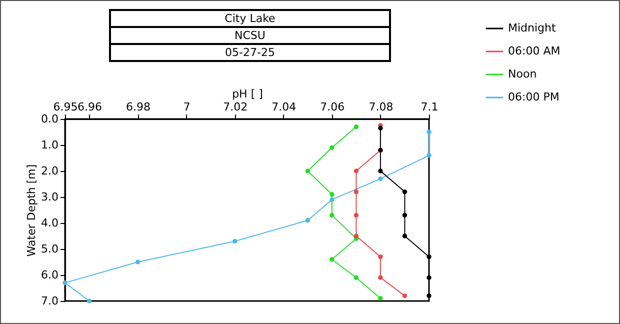 Image resolution: width=620 pixels, height=324 pixels. Describe the element at coordinates (522, 74) in the screenshot. I see `legend-label: Noon` at that location.